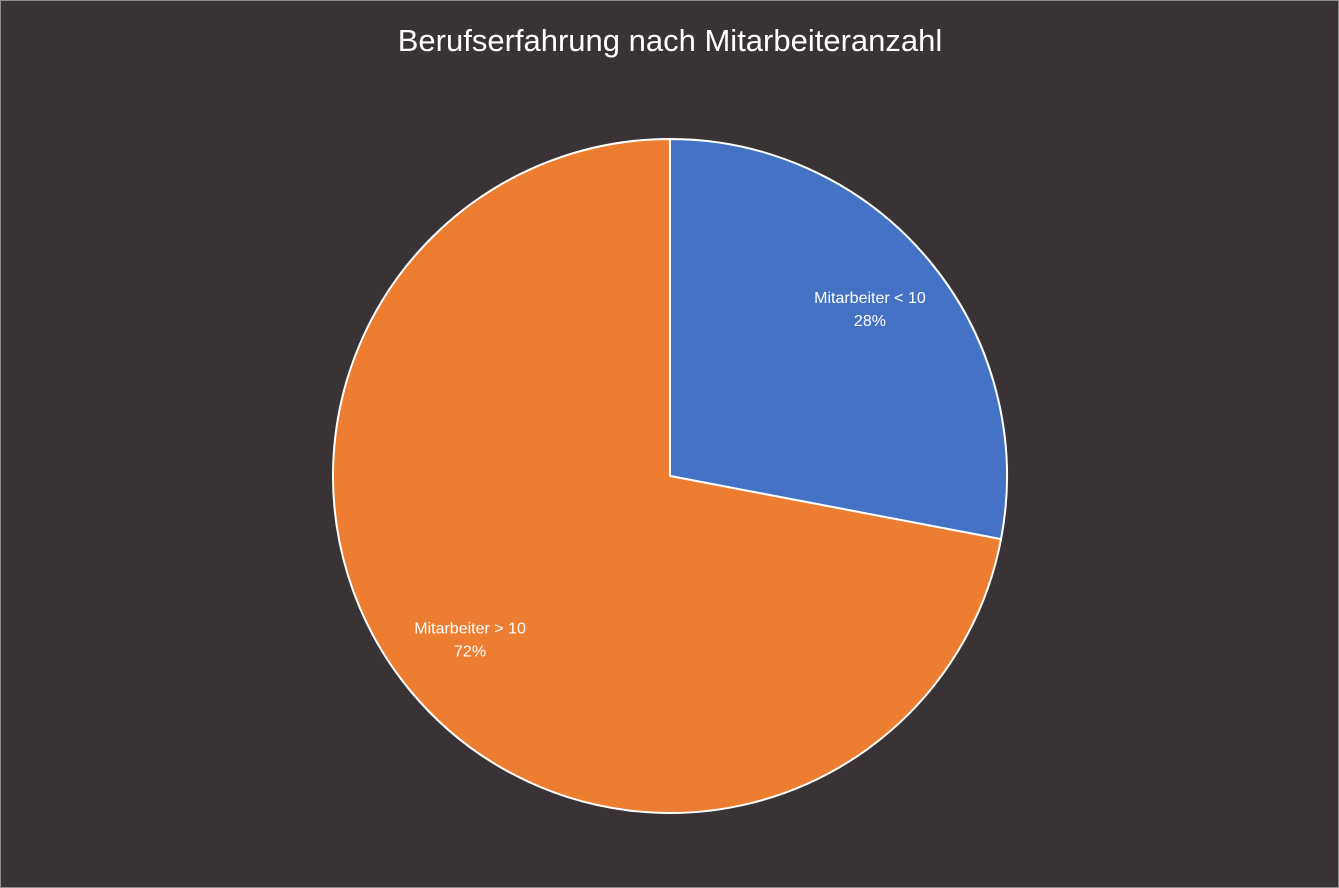  What do you see at coordinates (670, 40) in the screenshot?
I see `chart-title: Berufserfahrung nach Mitarbeiteranzahl` at bounding box center [670, 40].